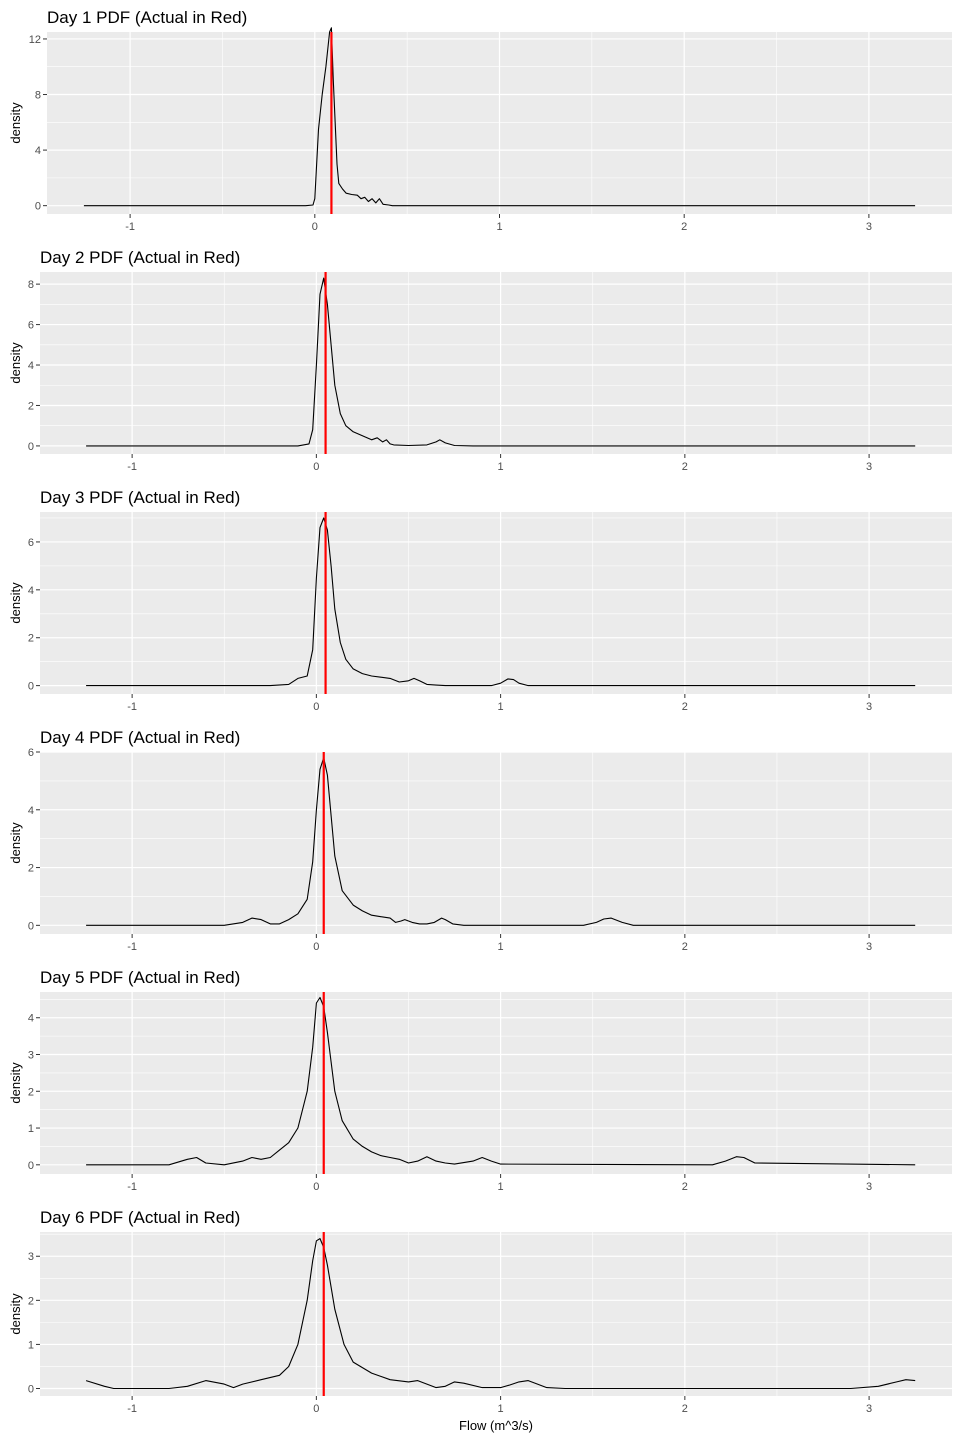 The width and height of the screenshot is (960, 1440). What do you see at coordinates (140, 977) in the screenshot?
I see `chart-title: Day 5 PDF (Actual in Red)` at bounding box center [140, 977].